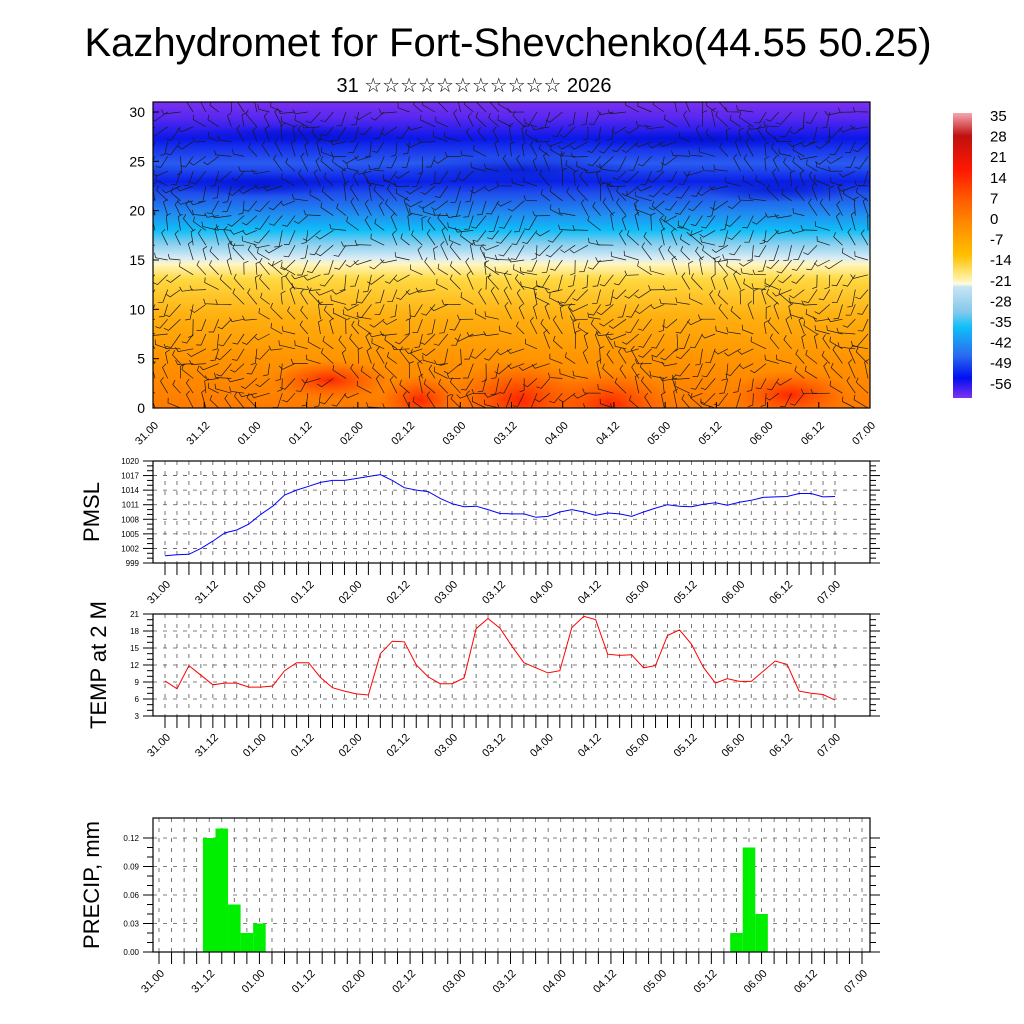 The width and height of the screenshot is (1024, 1024). I want to click on series-line, so click(500, 658).